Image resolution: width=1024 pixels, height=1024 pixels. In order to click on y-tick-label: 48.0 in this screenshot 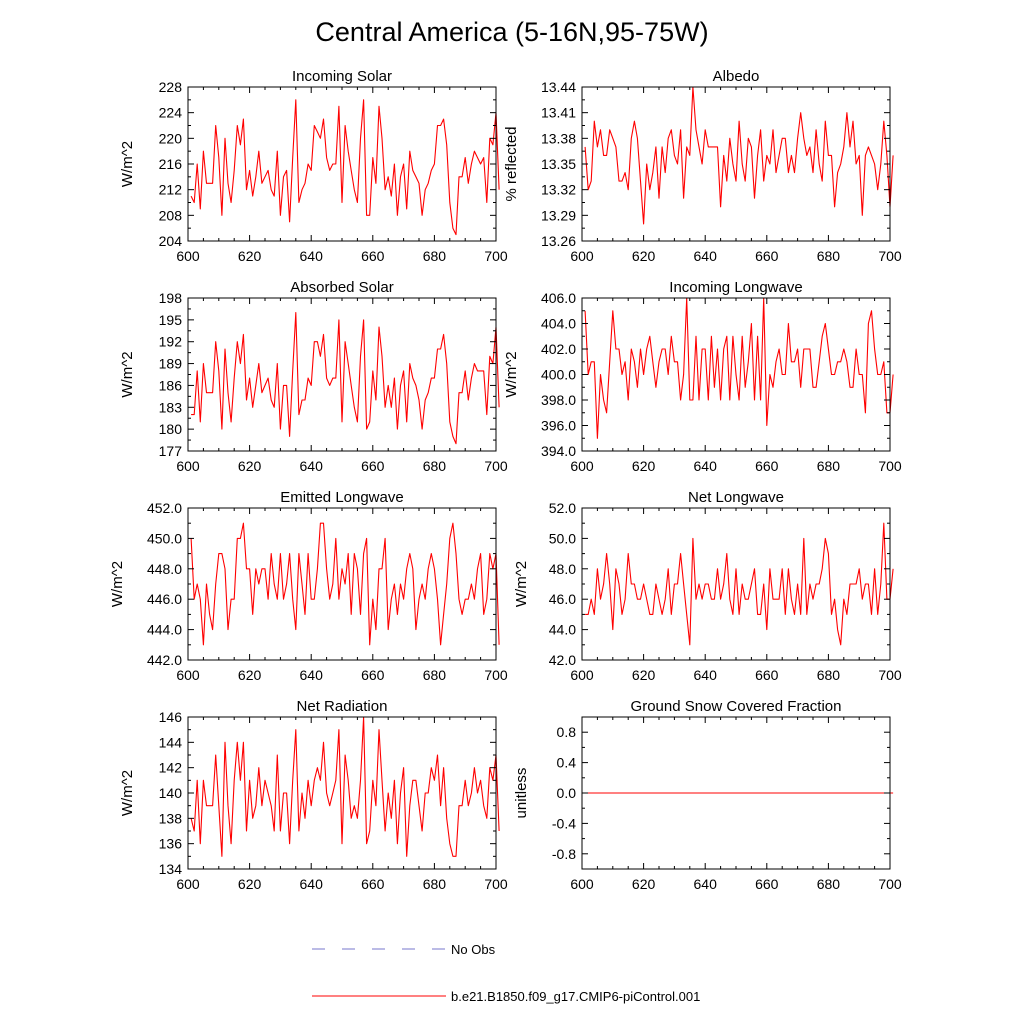, I will do `click(562, 569)`.